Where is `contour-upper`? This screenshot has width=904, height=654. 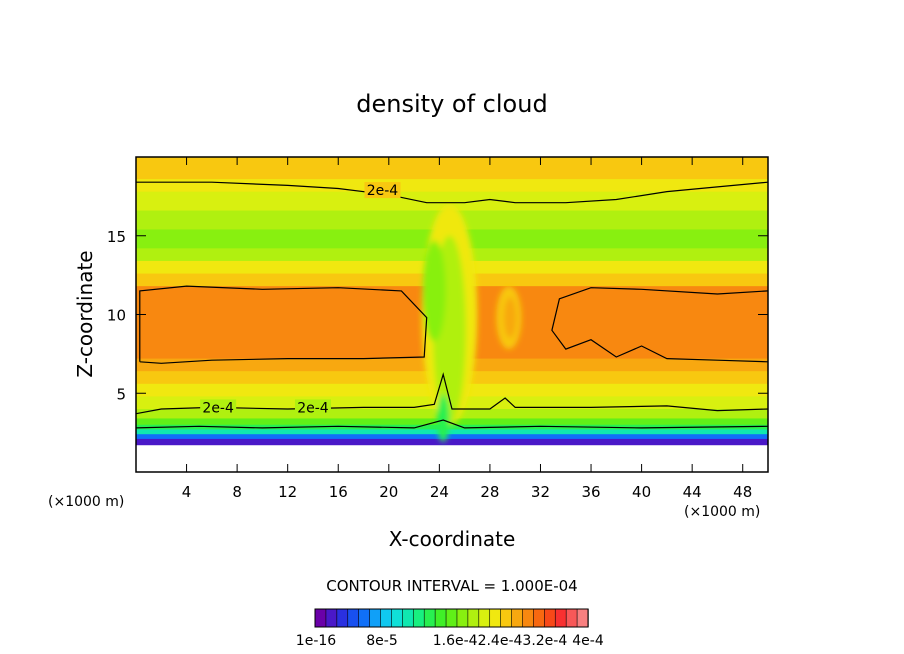 contour-upper is located at coordinates (452, 192).